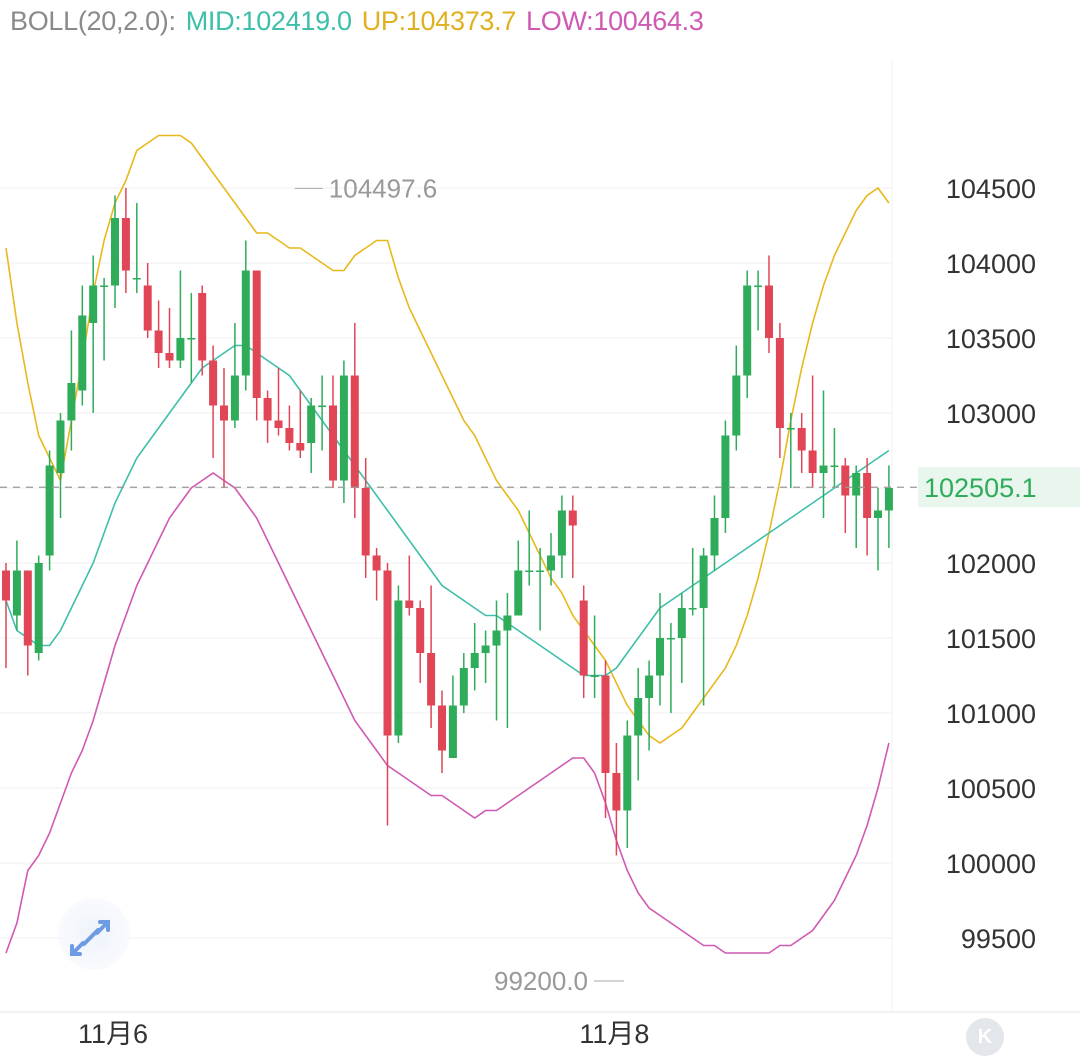 This screenshot has width=1080, height=1056. Describe the element at coordinates (439, 21) in the screenshot. I see `legend-up: UP:104373.7` at that location.